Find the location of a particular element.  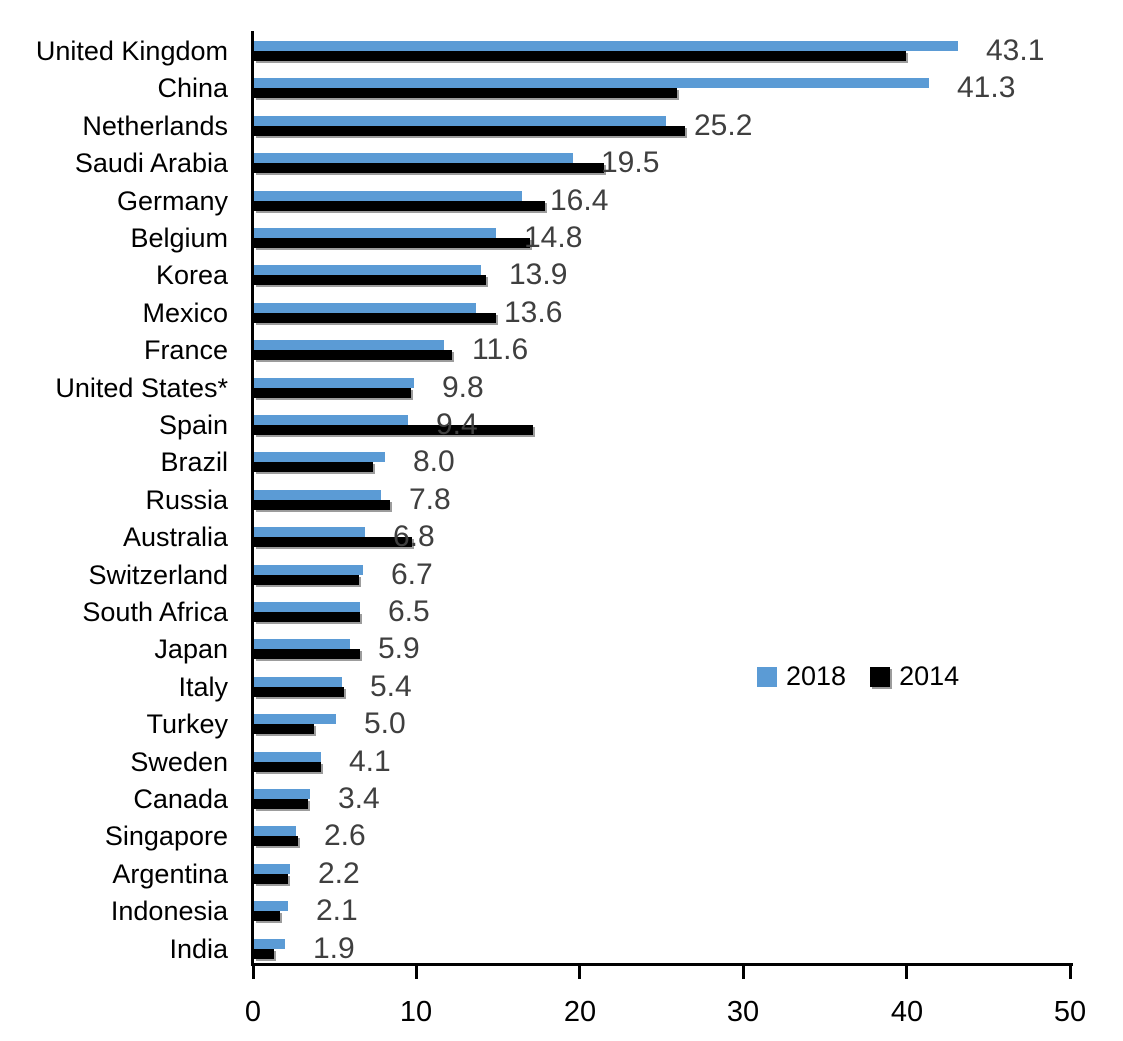

category-label-india: India is located at coordinates (198, 948).